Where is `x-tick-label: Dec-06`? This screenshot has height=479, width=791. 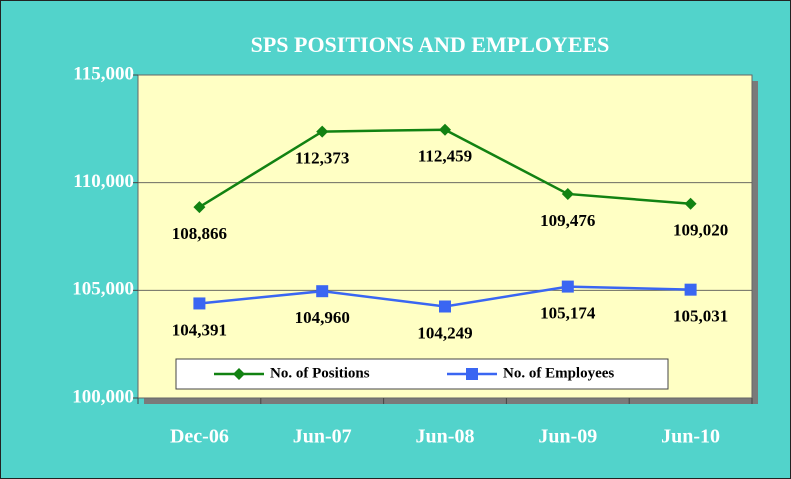
x-tick-label: Dec-06 is located at coordinates (199, 437).